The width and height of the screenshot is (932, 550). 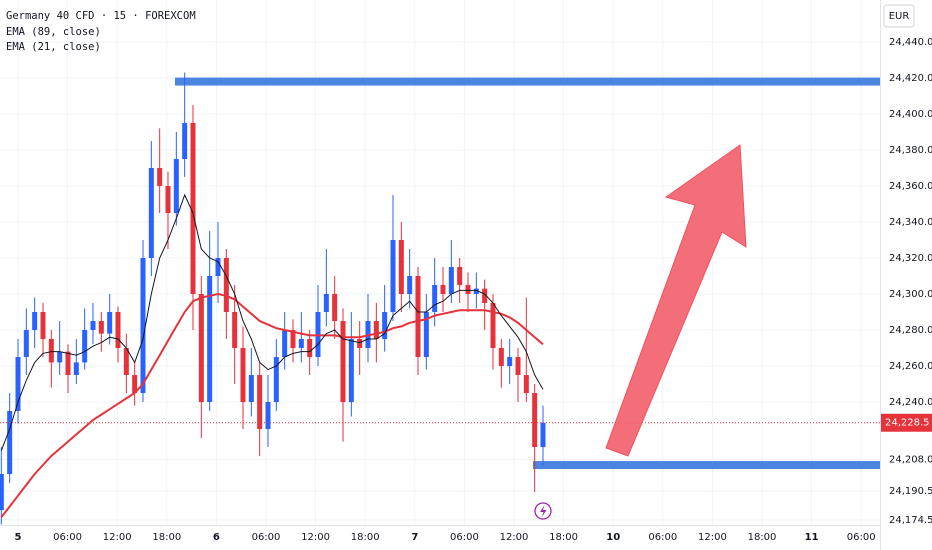 What do you see at coordinates (910, 294) in the screenshot?
I see `y-tick-label: 24,300.0` at bounding box center [910, 294].